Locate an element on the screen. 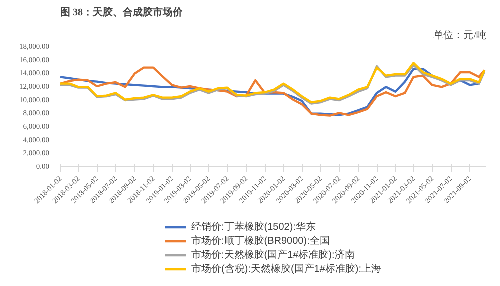 Image resolution: width=500 pixels, height=286 pixels. text: 单位：元/吨 is located at coordinates (460, 36).